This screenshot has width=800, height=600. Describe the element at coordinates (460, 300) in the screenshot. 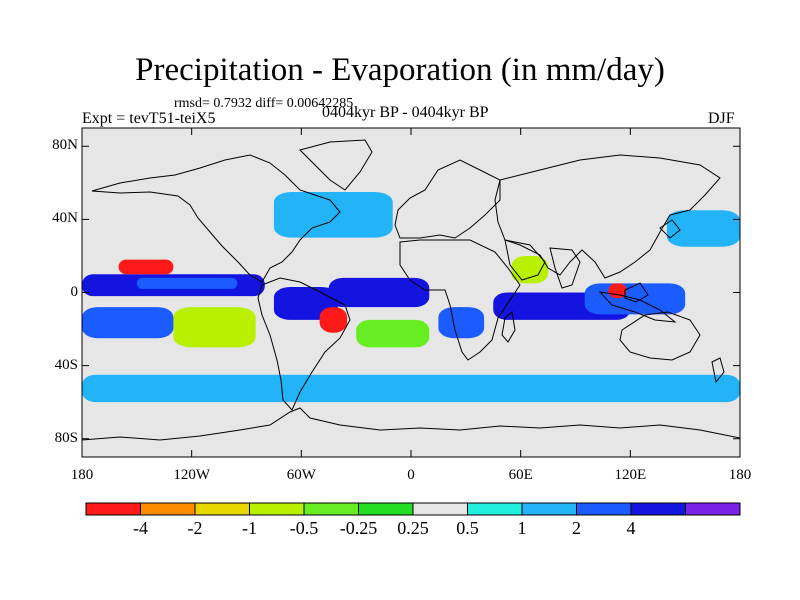

I see `coastline-africa` at that location.